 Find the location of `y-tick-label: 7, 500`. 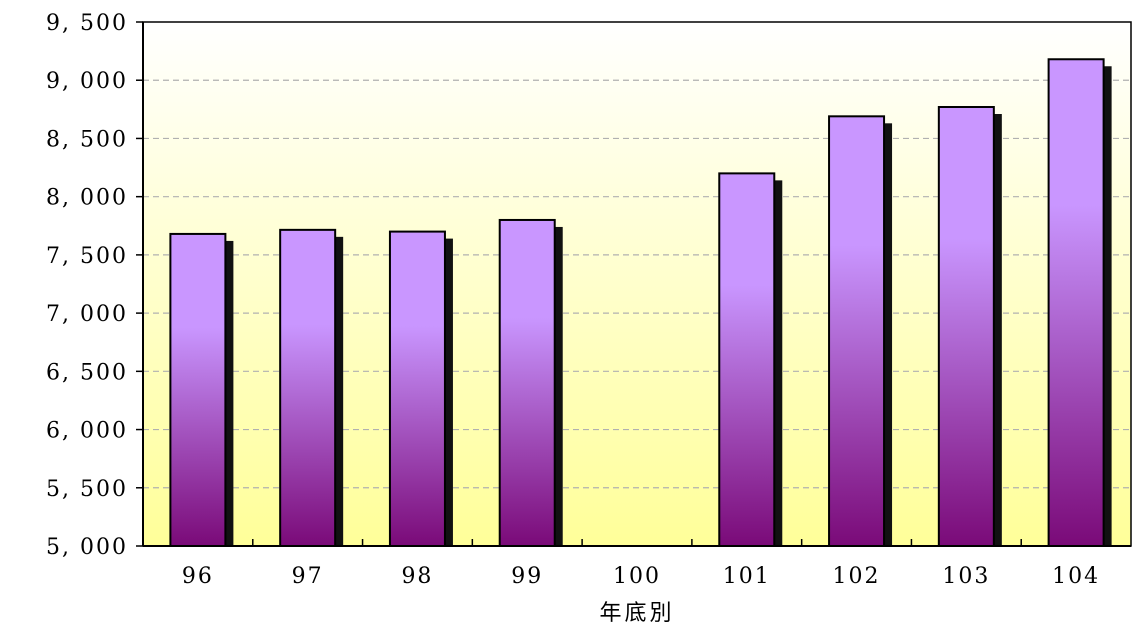

y-tick-label: 7, 500 is located at coordinates (87, 256).